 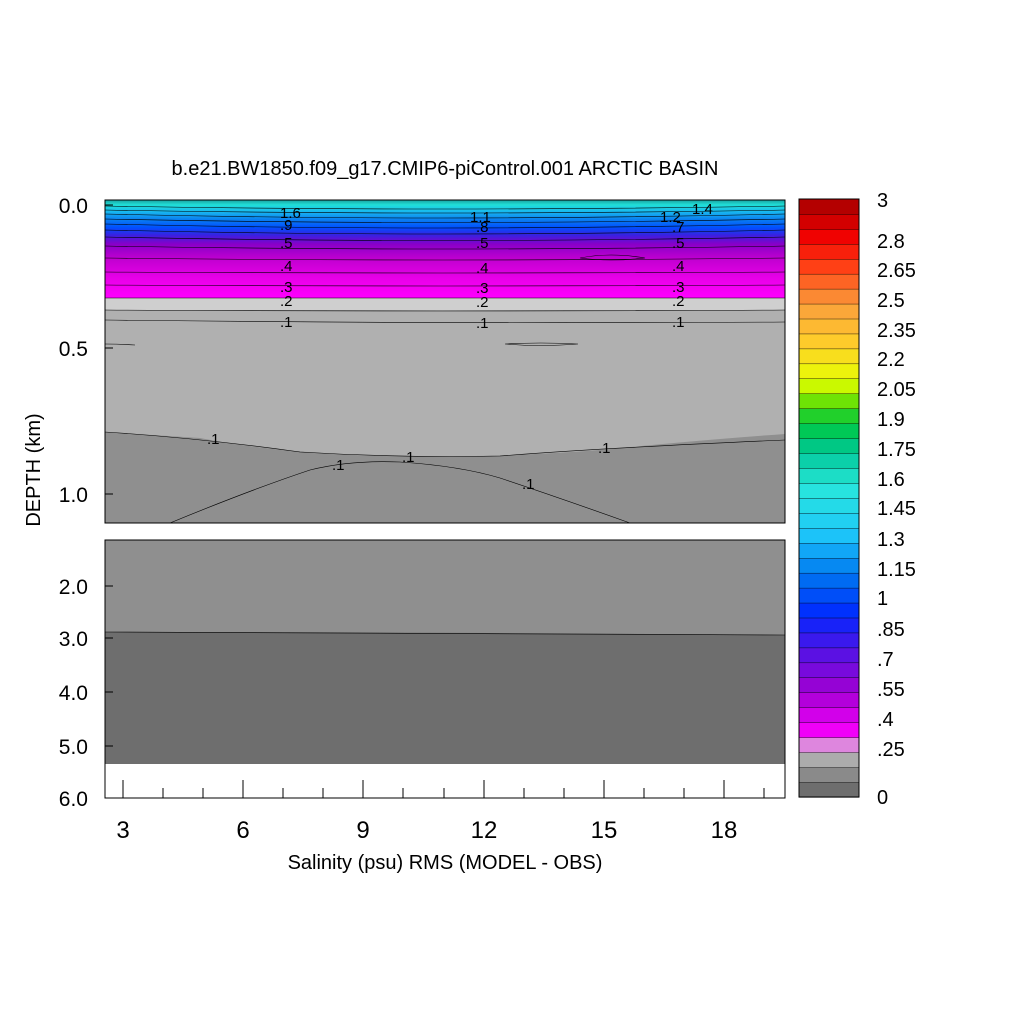 I want to click on x-tick-label: 15, so click(x=604, y=830).